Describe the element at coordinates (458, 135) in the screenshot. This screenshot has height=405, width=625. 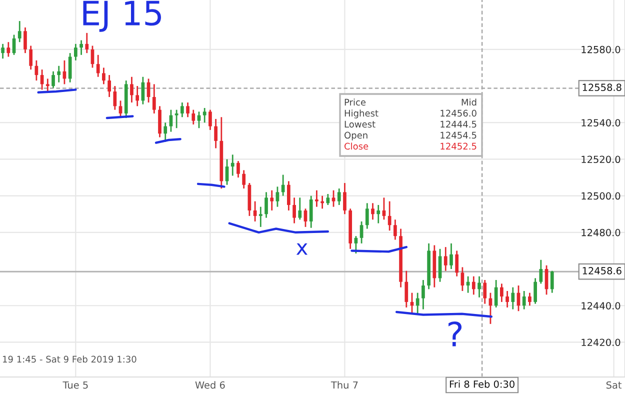
I see `annotation: 12454.5` at that location.